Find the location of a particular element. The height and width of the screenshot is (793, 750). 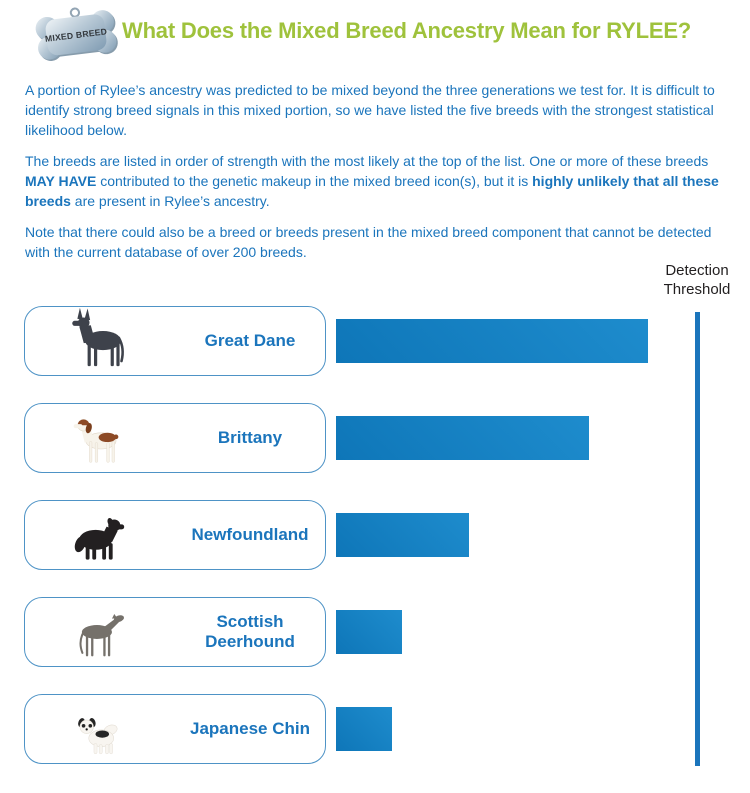

breed-row-japanese-chin: Japanese Chin is located at coordinates (374, 729).